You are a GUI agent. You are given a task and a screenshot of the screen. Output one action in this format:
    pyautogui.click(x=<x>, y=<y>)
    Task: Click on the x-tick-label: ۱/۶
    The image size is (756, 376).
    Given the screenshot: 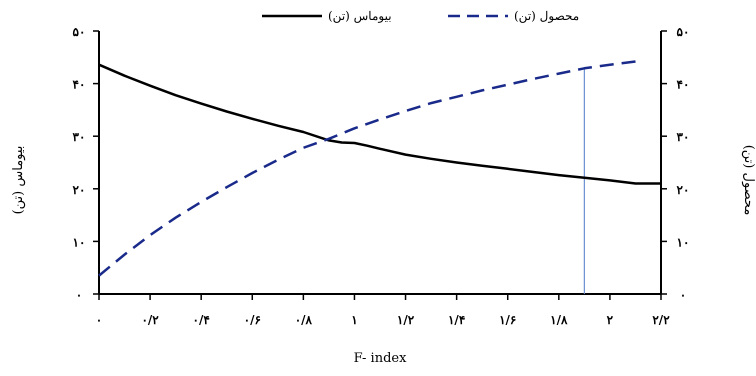 What is the action you would take?
    pyautogui.click(x=507, y=320)
    